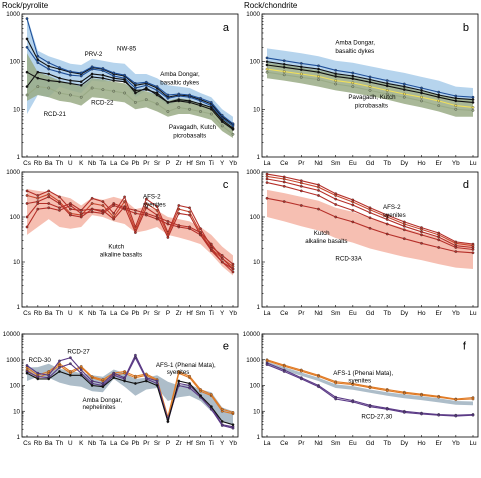 This screenshot has height=478, width=481. What do you see at coordinates (94, 54) in the screenshot?
I see `annotation-a-1: PRV-2` at bounding box center [94, 54].